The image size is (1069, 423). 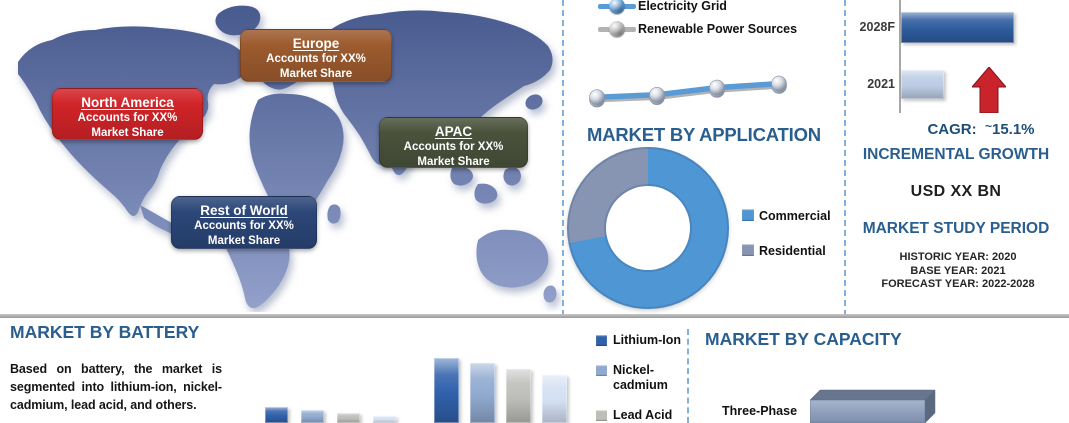 I want to click on bar-label-2021: 2021, so click(x=881, y=84).